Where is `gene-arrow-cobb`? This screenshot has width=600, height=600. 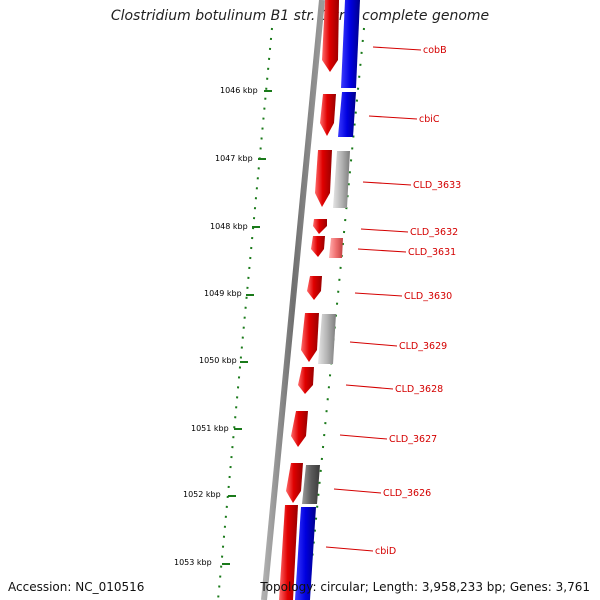 gene-arrow-cobb is located at coordinates (330, 36).